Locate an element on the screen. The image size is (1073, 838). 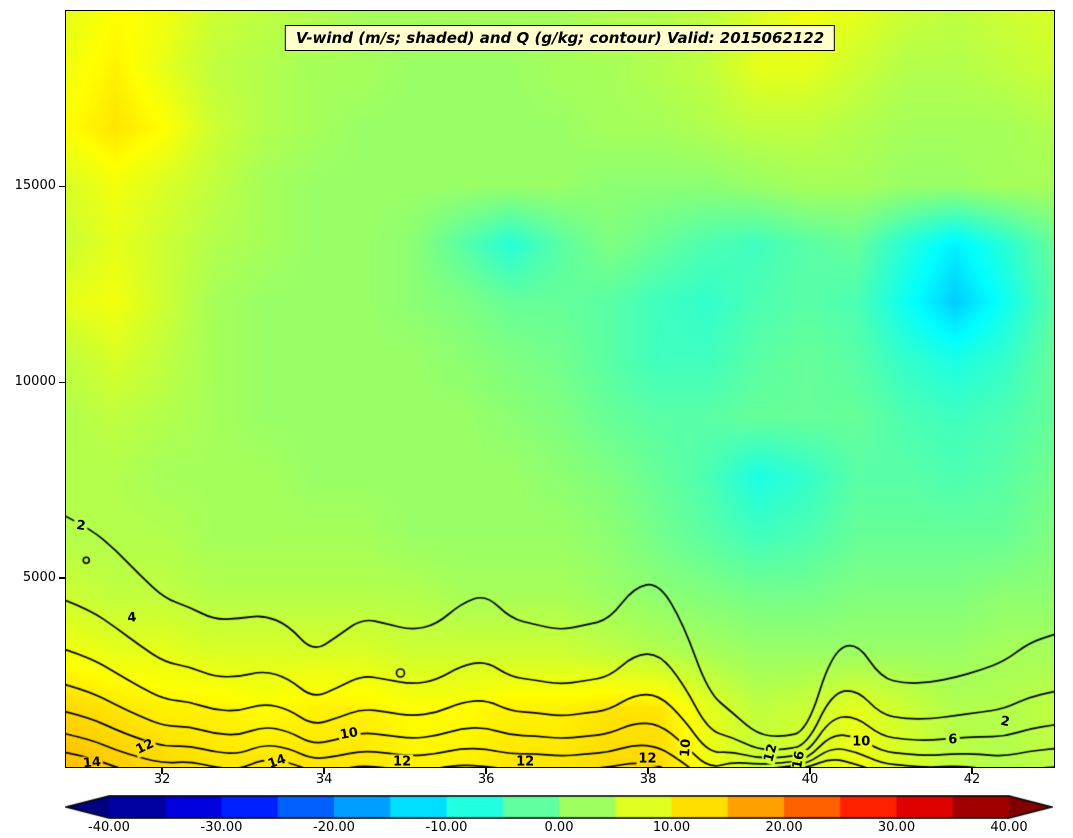
colorbar is located at coordinates (559, 807).